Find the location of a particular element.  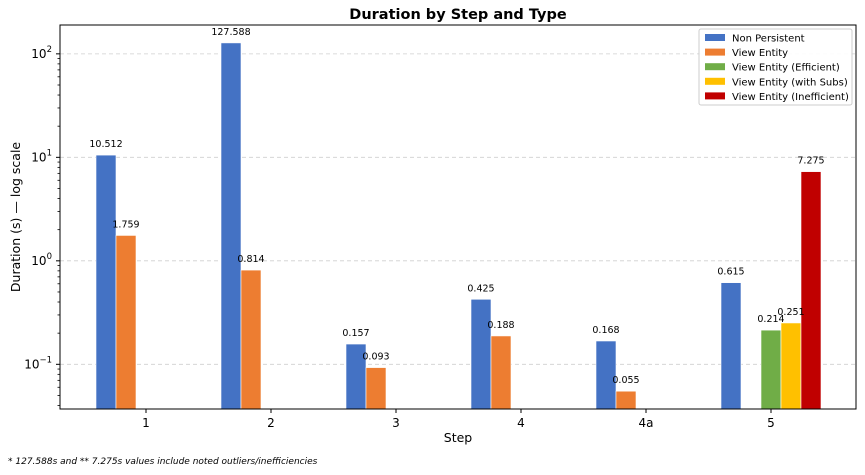

y-axis-label: Duration (s) — log scale is located at coordinates (15, 217).